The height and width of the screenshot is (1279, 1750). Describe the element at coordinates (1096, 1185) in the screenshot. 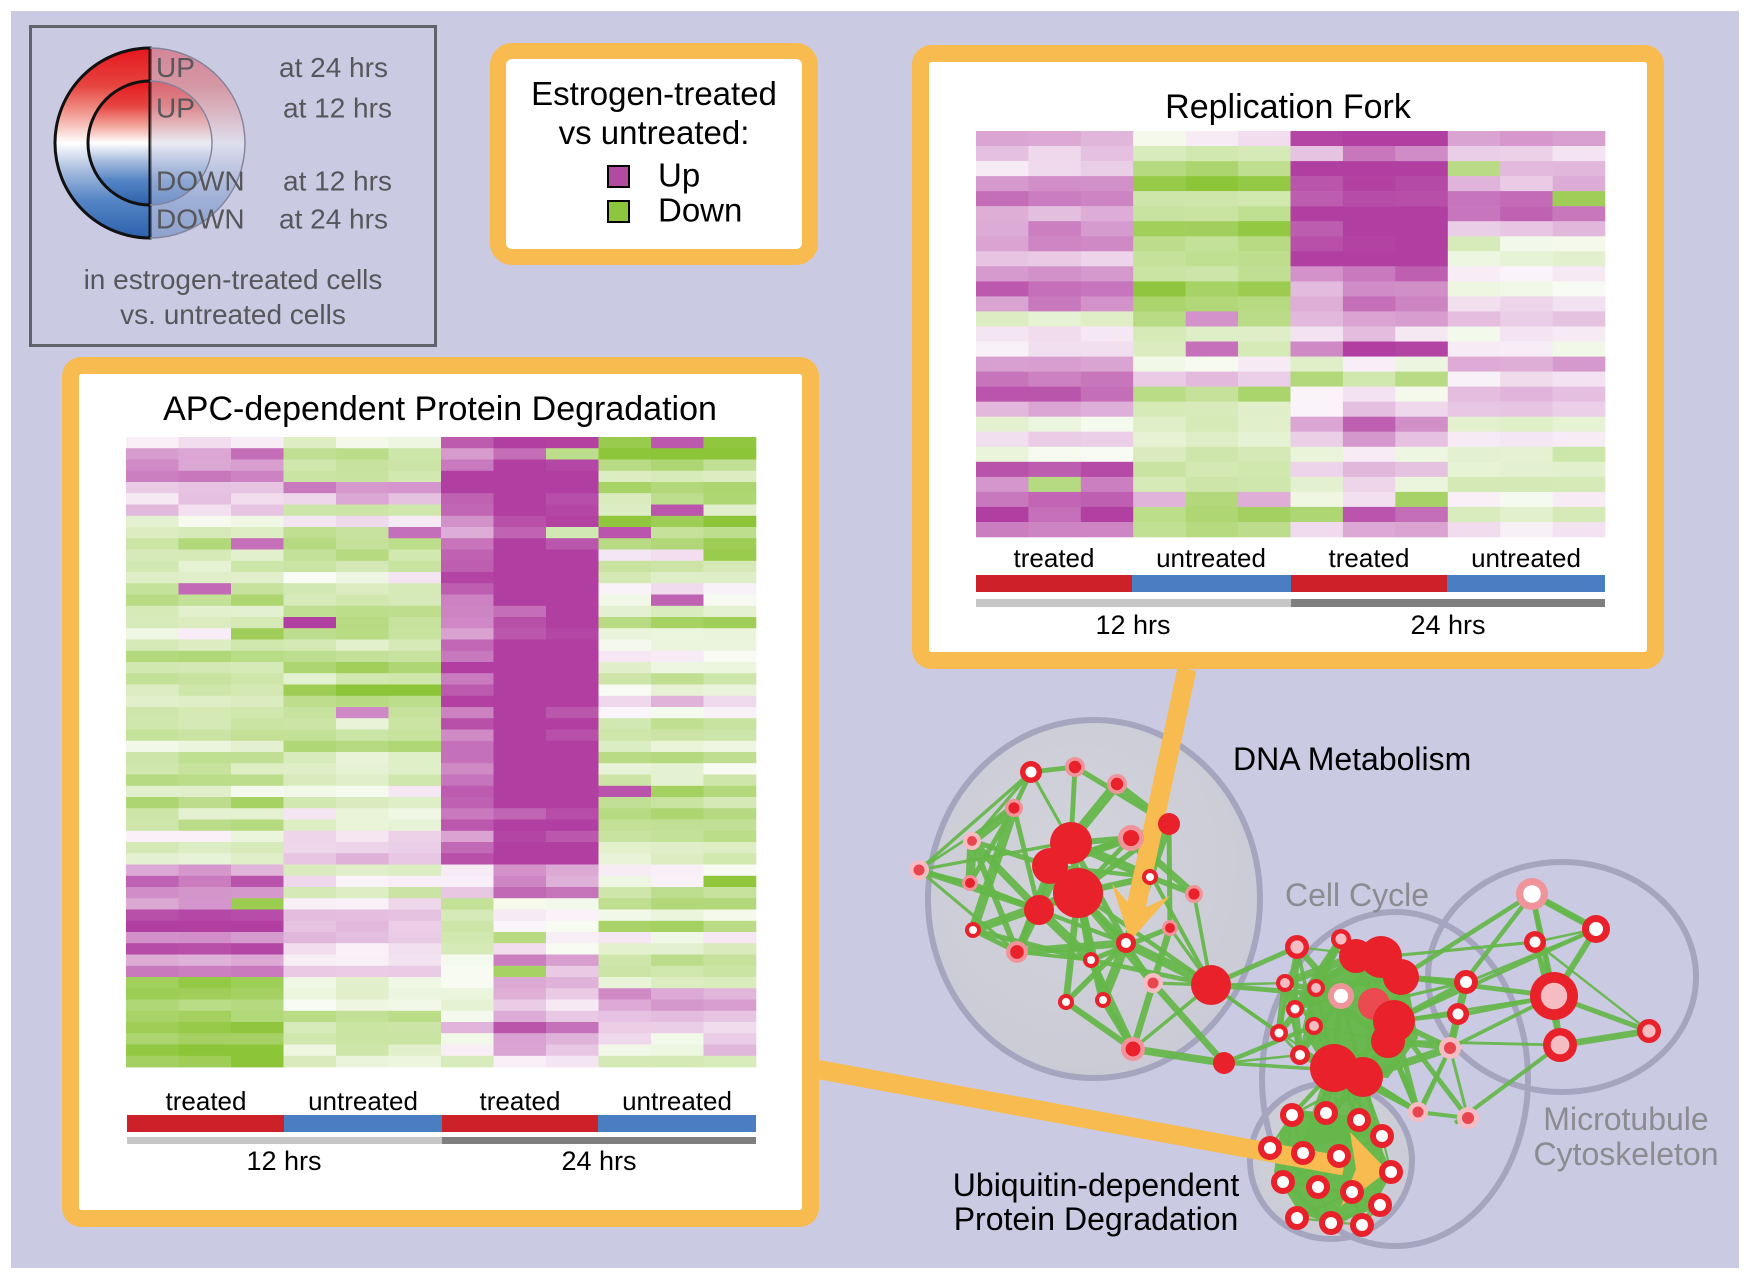

I see `svg-text: Ubiquitin-dependent` at that location.